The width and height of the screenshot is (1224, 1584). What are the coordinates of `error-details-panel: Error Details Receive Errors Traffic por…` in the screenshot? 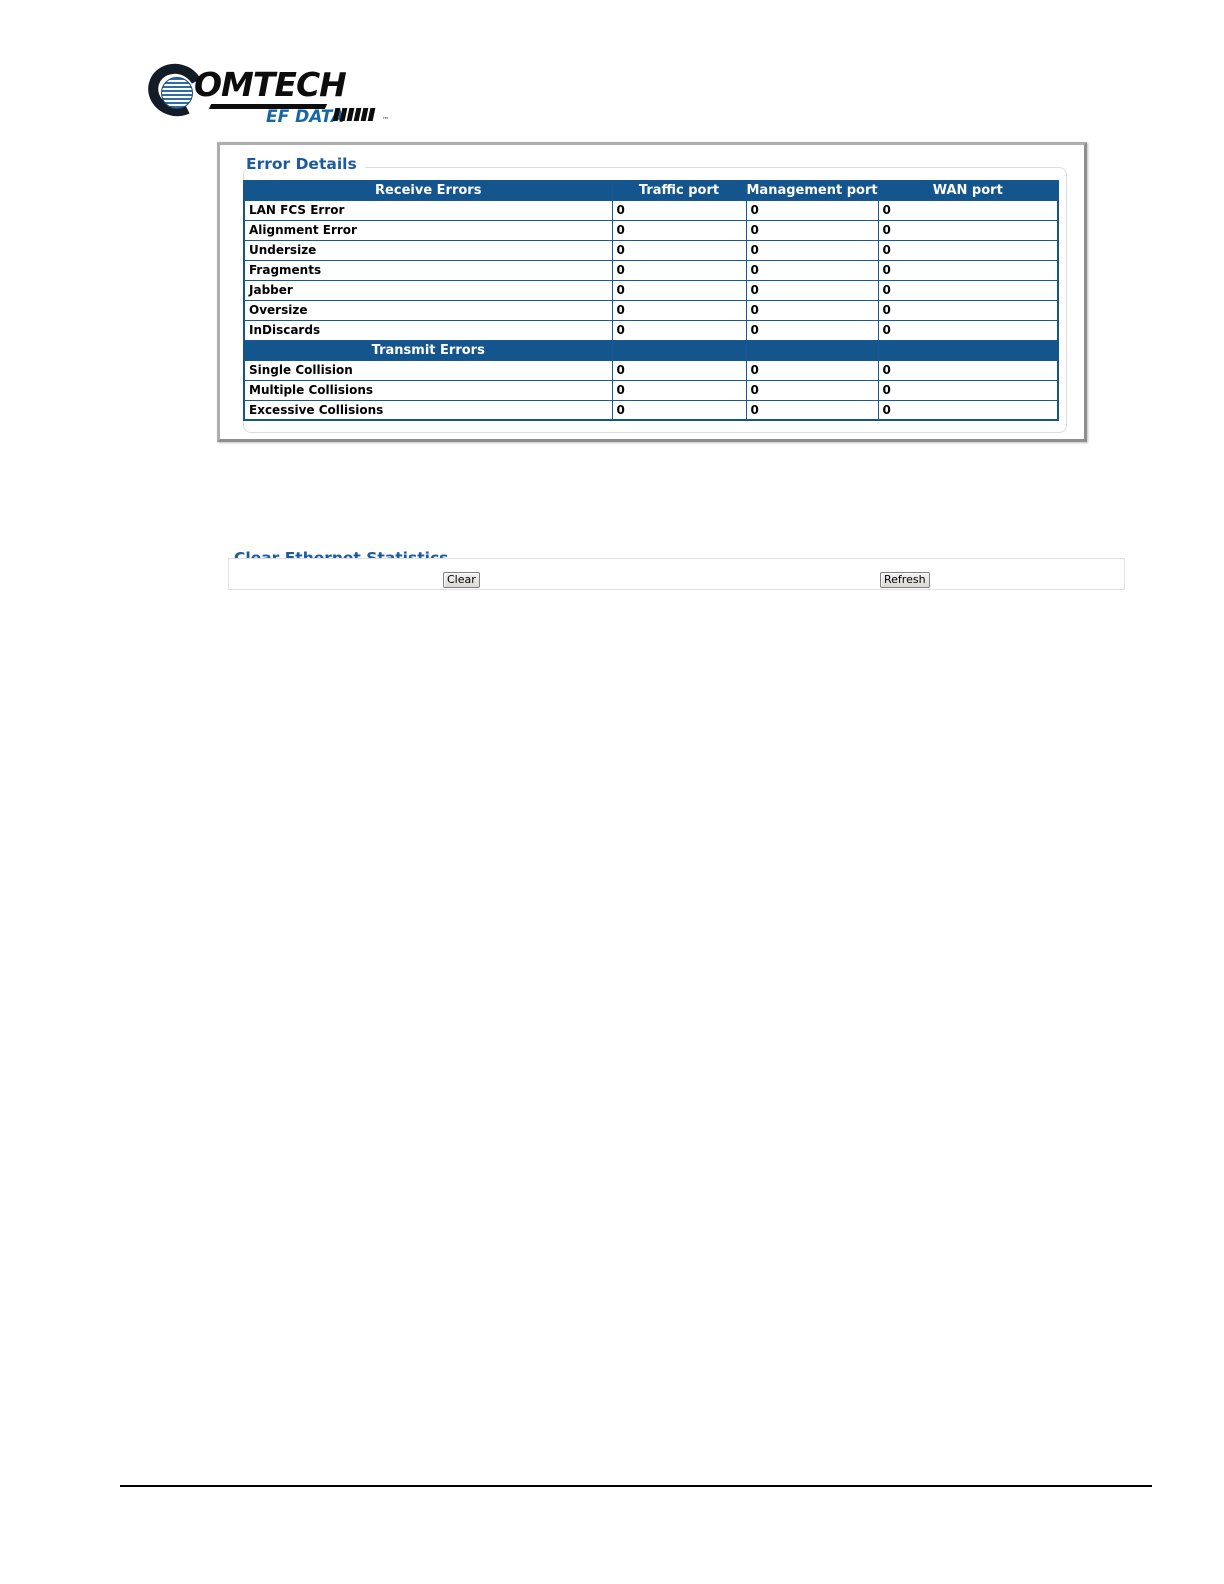 It's located at (652, 292).